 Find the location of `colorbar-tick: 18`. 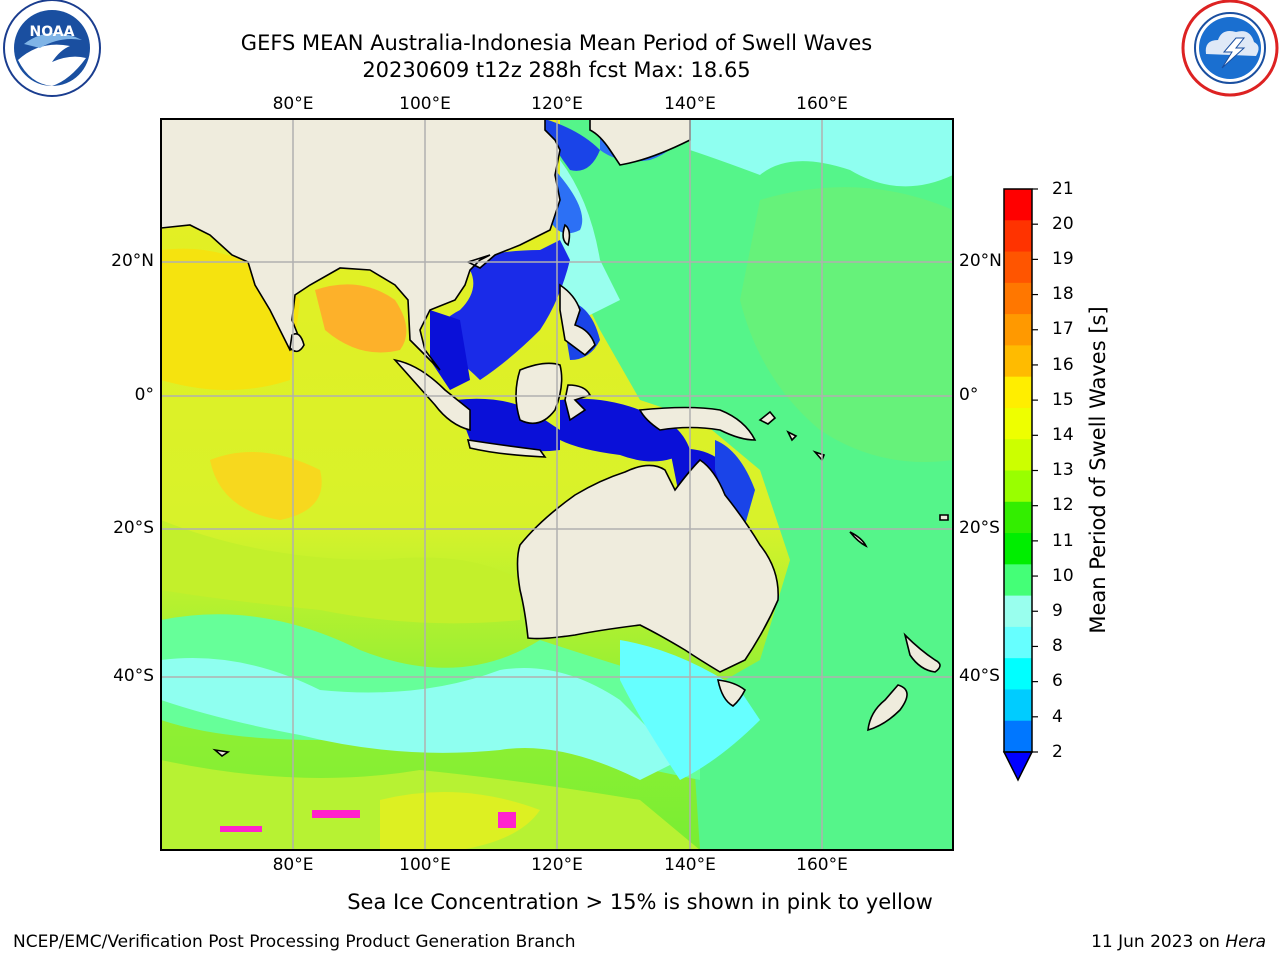

colorbar-tick: 18 is located at coordinates (1063, 294).